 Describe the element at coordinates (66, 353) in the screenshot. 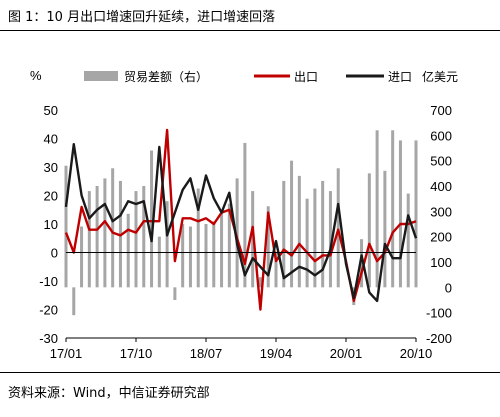

I see `x-tick-label: 17/01` at that location.